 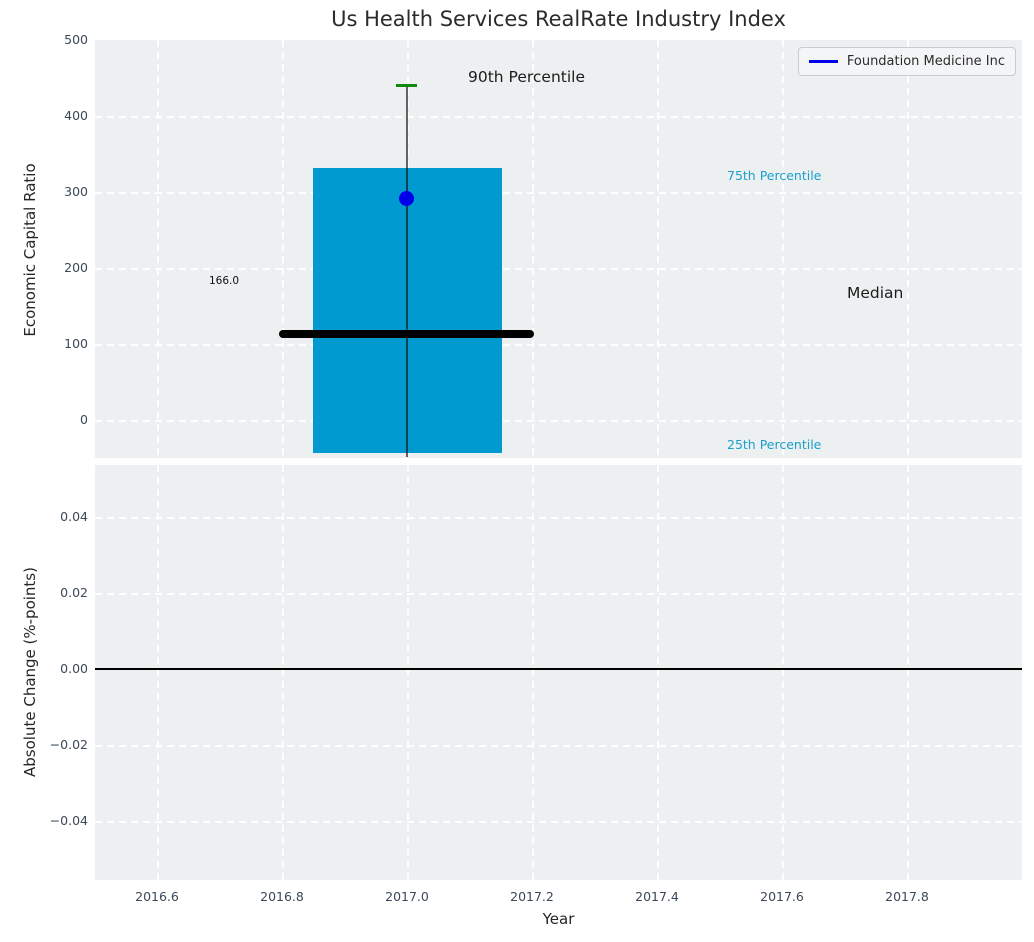 I want to click on ytick-0.04: 0.04, so click(x=74, y=516).